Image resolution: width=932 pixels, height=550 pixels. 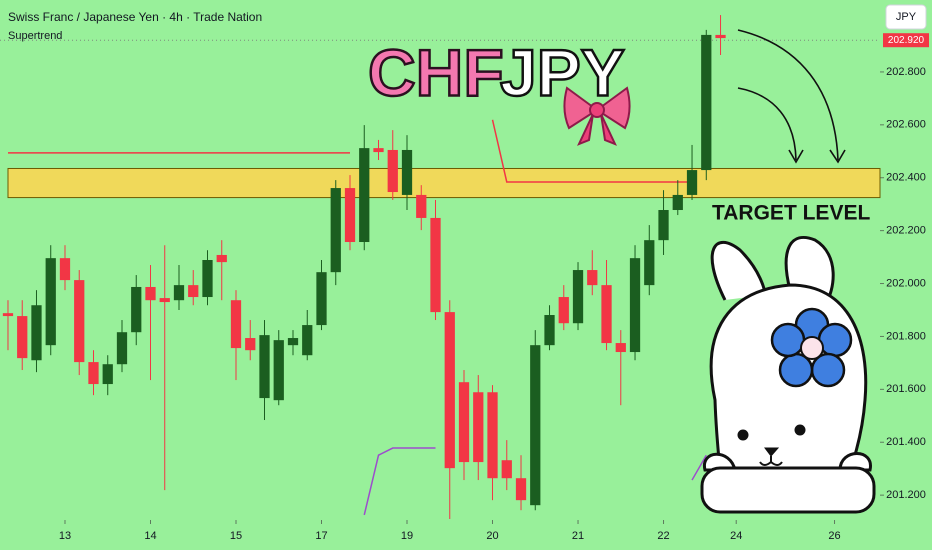 What do you see at coordinates (736, 536) in the screenshot?
I see `x-tick-label: 24` at bounding box center [736, 536].